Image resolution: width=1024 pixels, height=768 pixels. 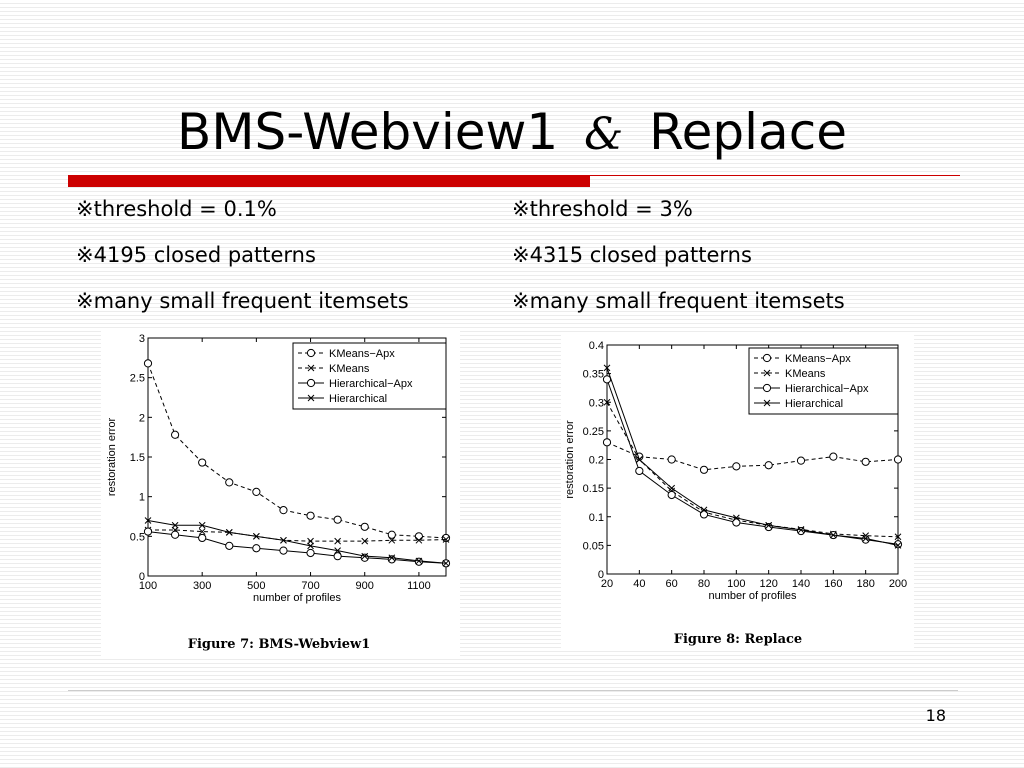 What do you see at coordinates (736, 584) in the screenshot?
I see `x-tick-label: 100` at bounding box center [736, 584].